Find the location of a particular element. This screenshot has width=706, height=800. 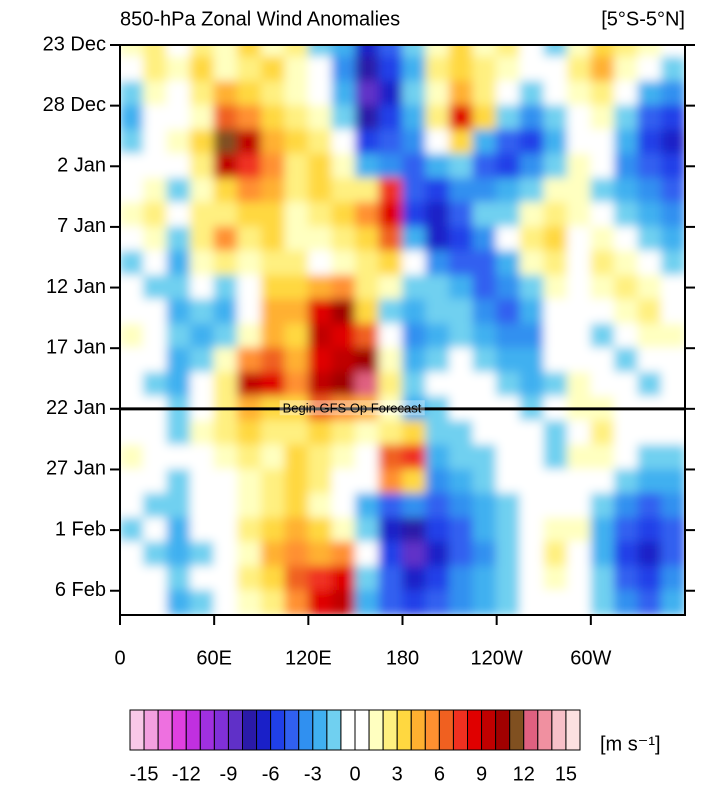

colorbar-tick-label: -6 is located at coordinates (271, 774).